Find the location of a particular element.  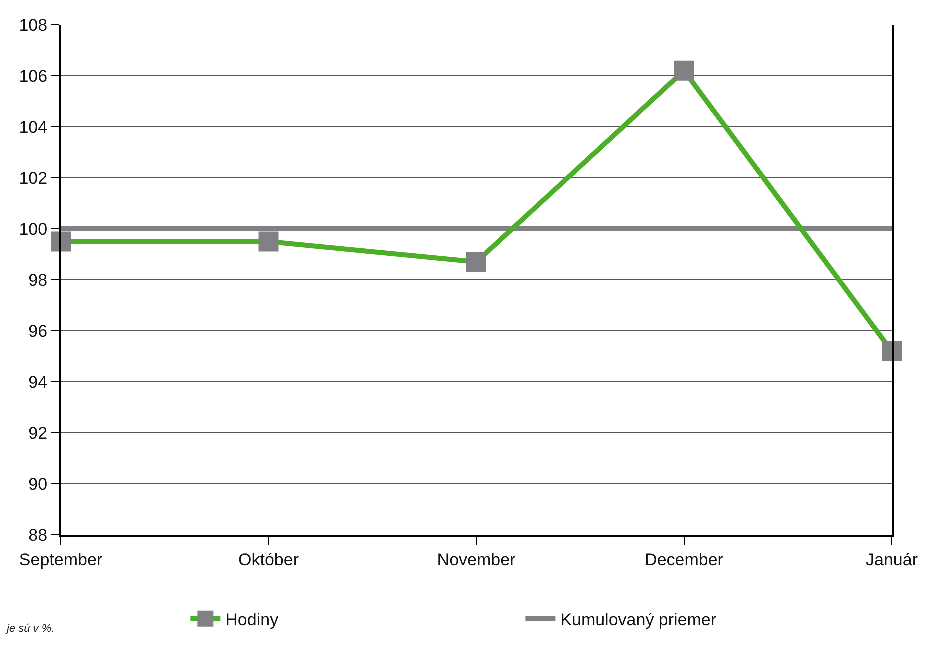

x-tick-label: November is located at coordinates (476, 560).